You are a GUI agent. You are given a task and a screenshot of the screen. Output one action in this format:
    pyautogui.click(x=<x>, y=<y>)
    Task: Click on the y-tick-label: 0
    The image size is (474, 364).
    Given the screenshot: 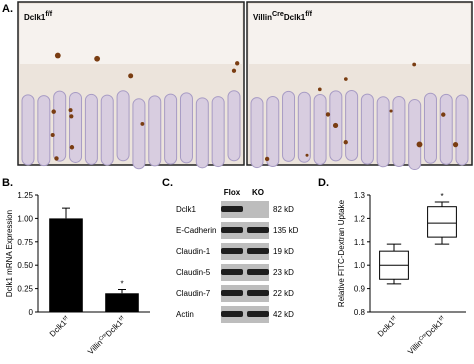 What is the action you would take?
    pyautogui.click(x=31, y=312)
    